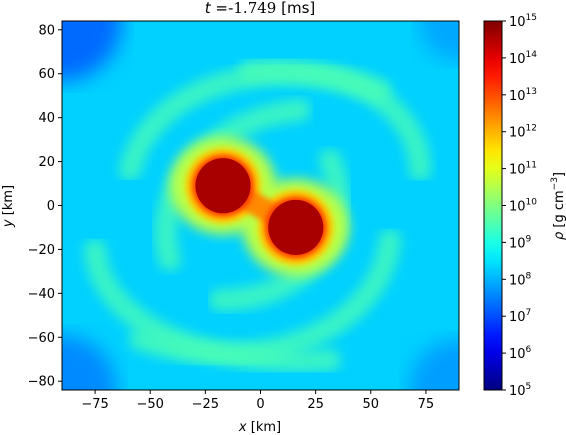  What do you see at coordinates (254, 8) in the screenshot?
I see `title-value: 1.749` at bounding box center [254, 8].